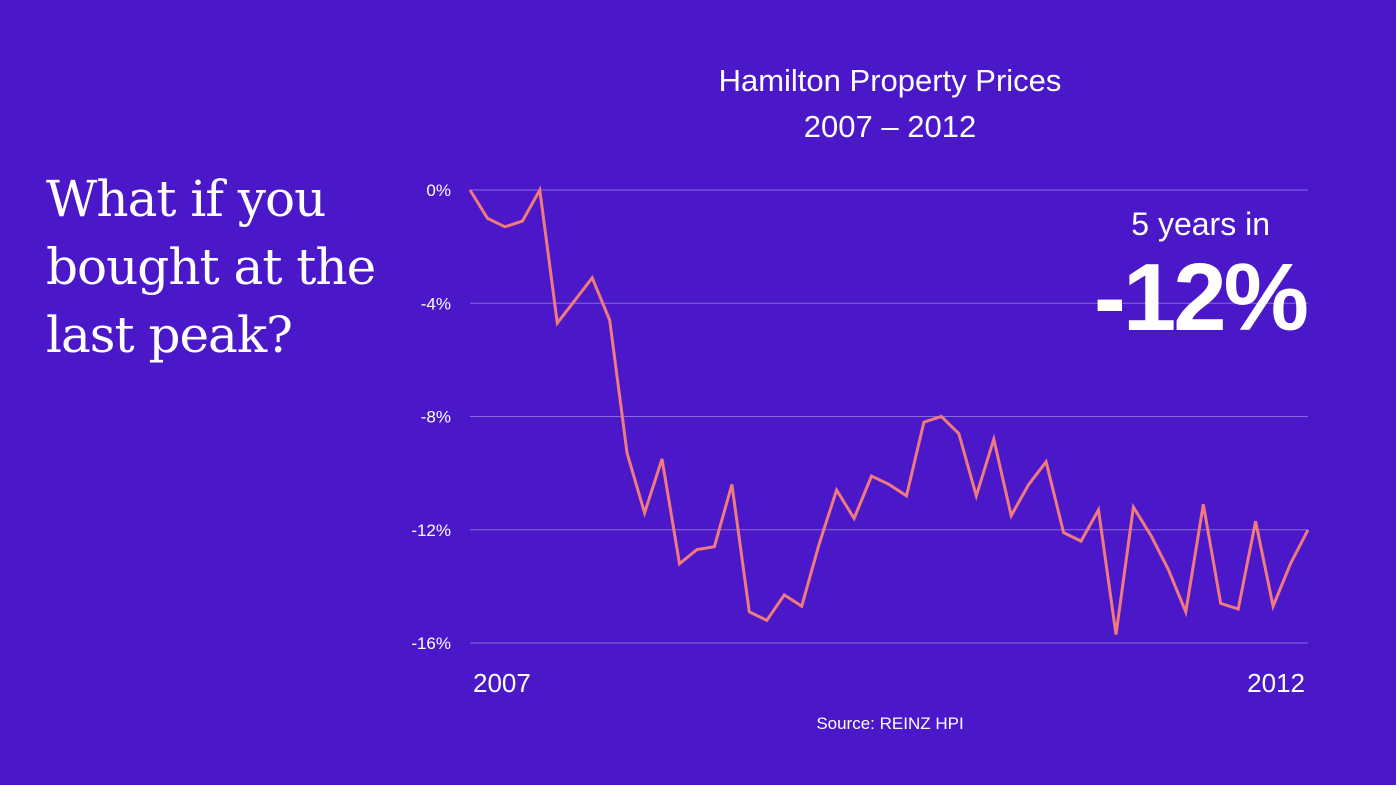 Image resolution: width=1400 pixels, height=791 pixels. Describe the element at coordinates (890, 104) in the screenshot. I see `chart-title-block: Hamilton Property Prices 2007 – 2012` at that location.